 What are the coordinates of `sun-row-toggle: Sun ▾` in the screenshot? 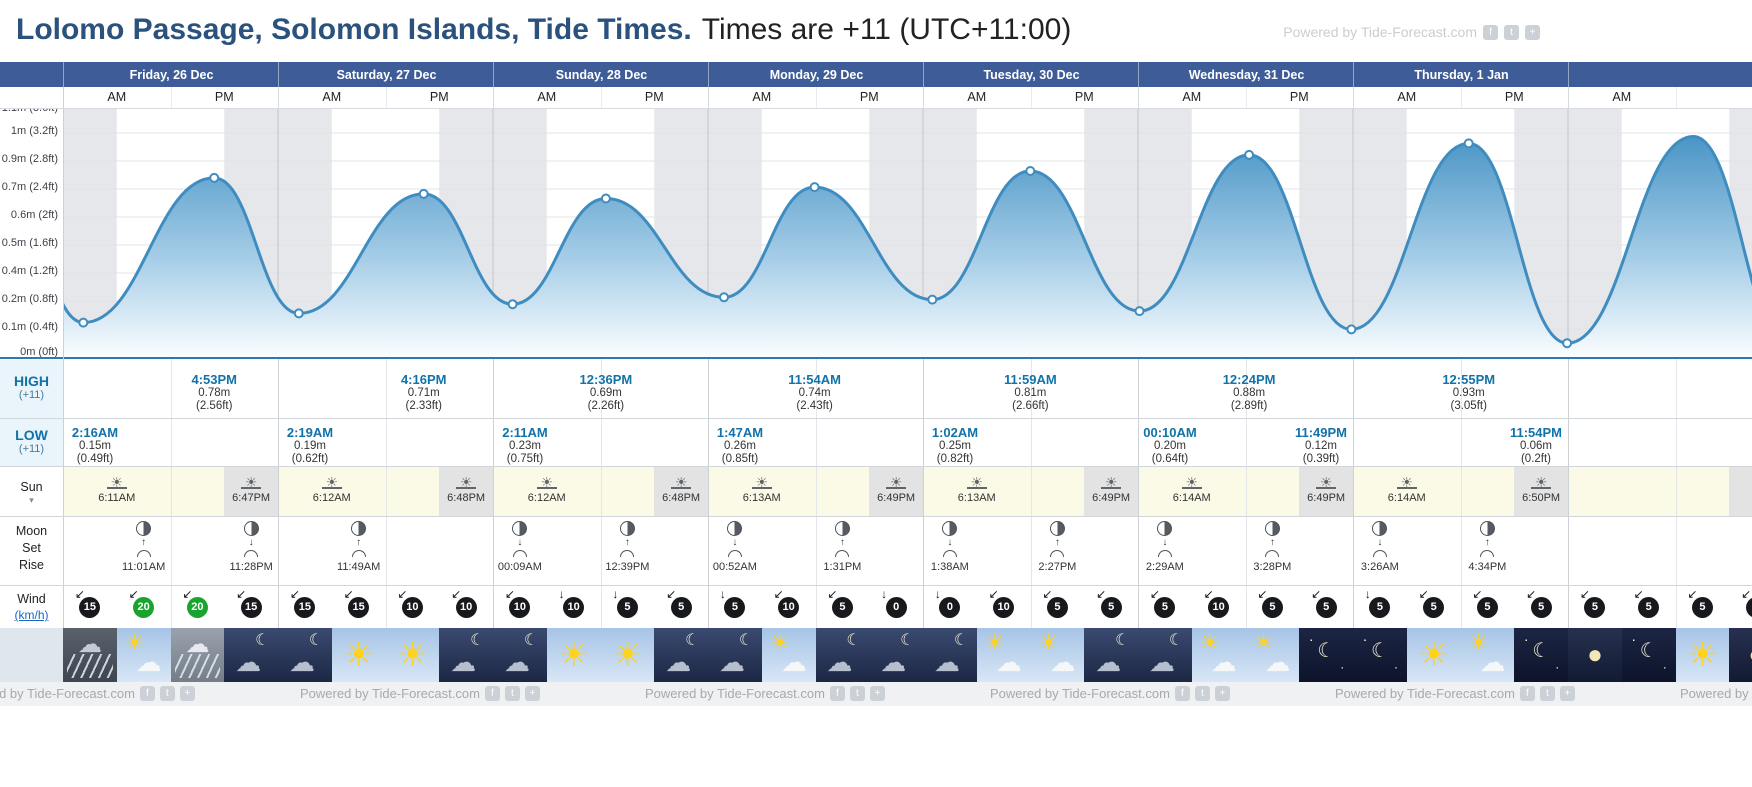 It's located at (31, 491).